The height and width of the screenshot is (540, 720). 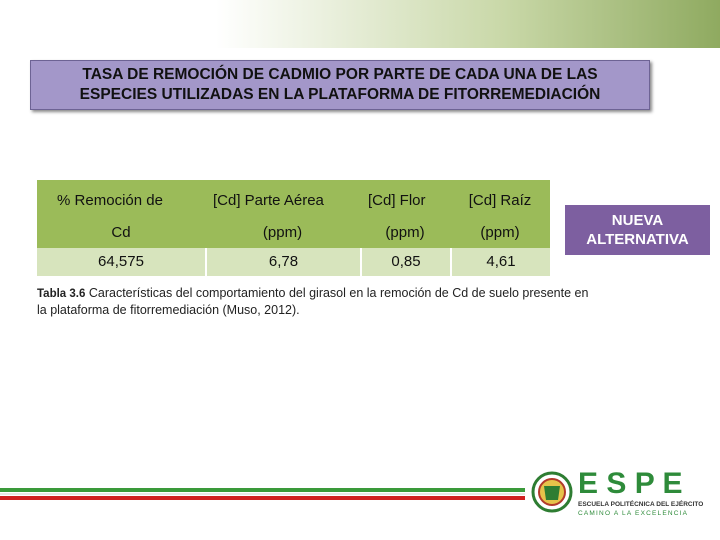 What do you see at coordinates (637, 230) in the screenshot?
I see `badge: NUEVA ALTERNATIVA` at bounding box center [637, 230].